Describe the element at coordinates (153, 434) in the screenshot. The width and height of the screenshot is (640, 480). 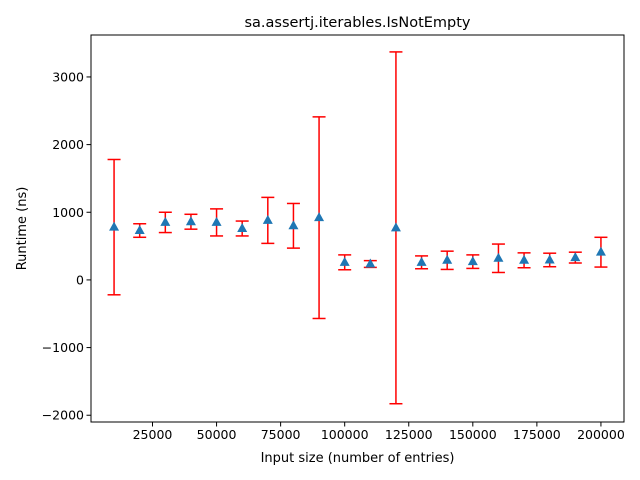
I see `x-tick-label: 25000` at that location.